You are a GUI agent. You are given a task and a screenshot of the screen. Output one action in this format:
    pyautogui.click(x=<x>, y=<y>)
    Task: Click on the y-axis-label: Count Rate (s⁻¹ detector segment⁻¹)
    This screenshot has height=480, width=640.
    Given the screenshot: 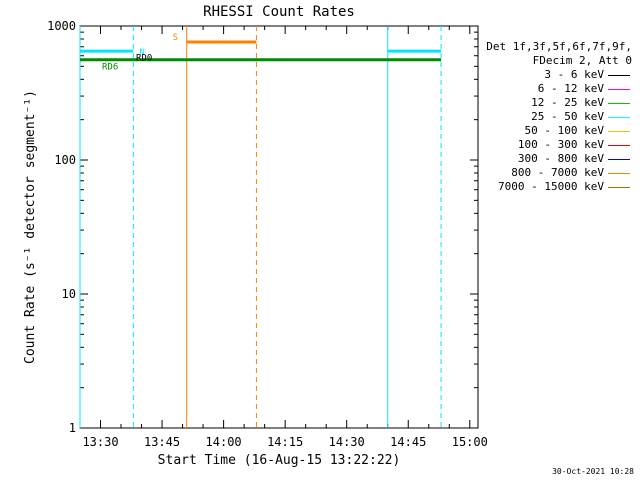 What is the action you would take?
    pyautogui.click(x=30, y=227)
    